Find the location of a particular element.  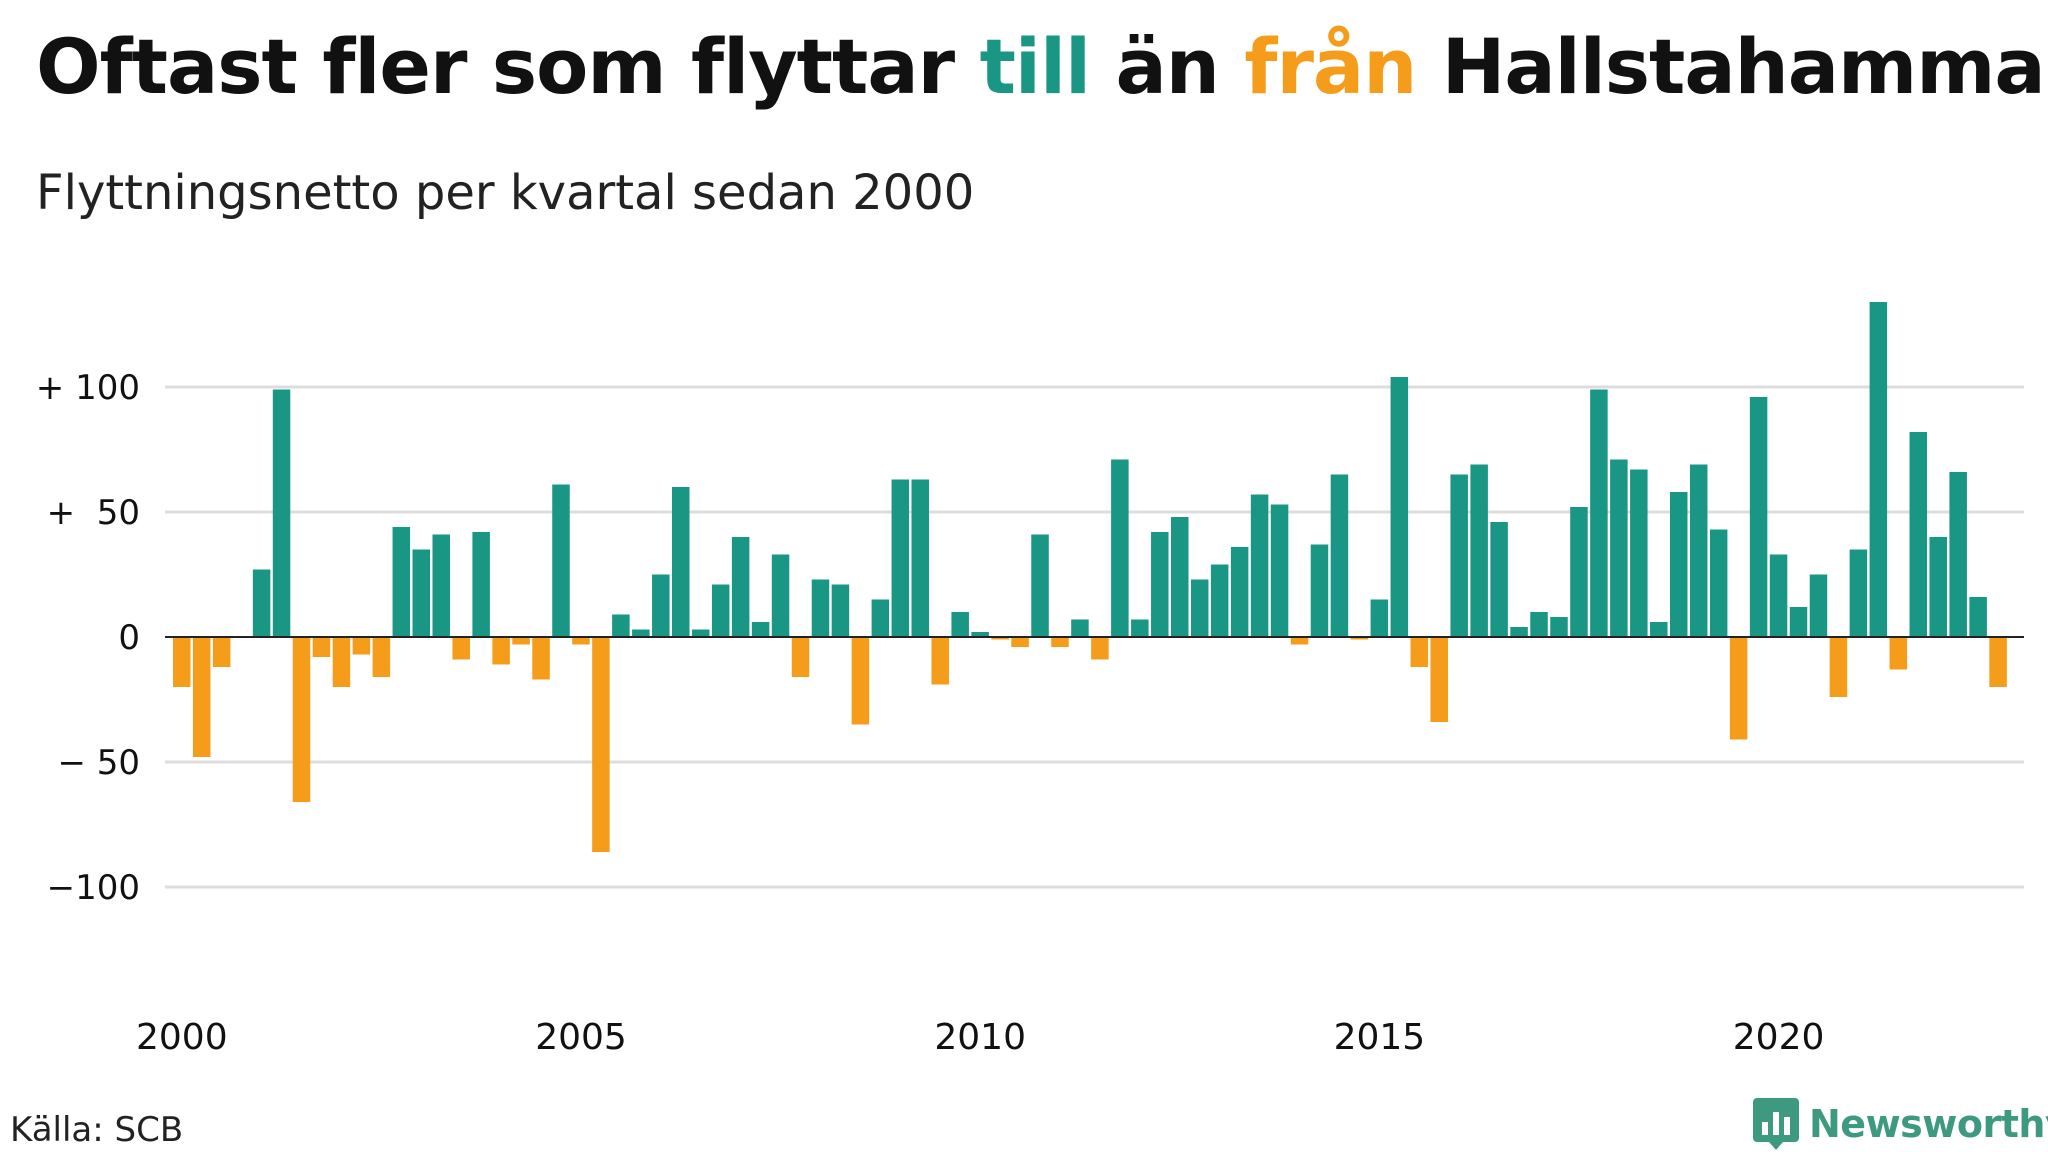

title-part-1: Oftast fler som flyttar is located at coordinates (495, 66).